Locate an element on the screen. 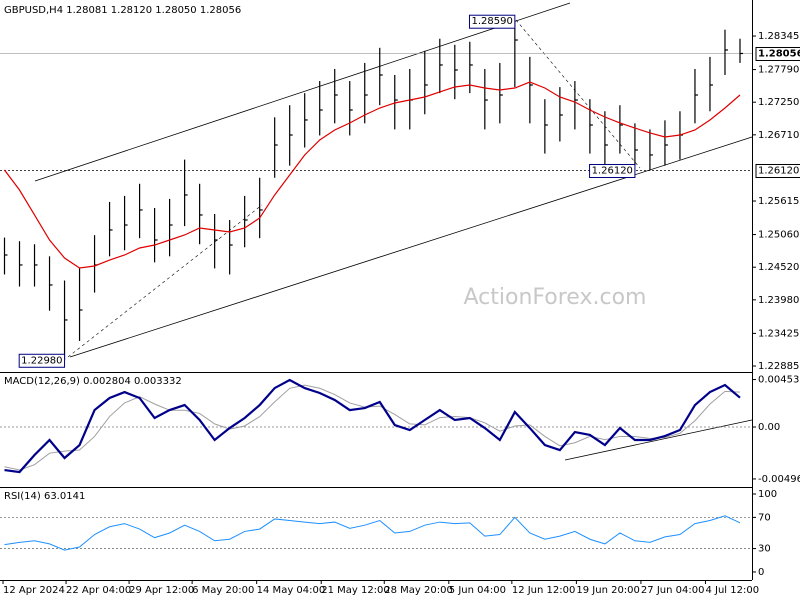 The height and width of the screenshot is (600, 800). x-tick-label: 21 May 12:00 is located at coordinates (355, 590).